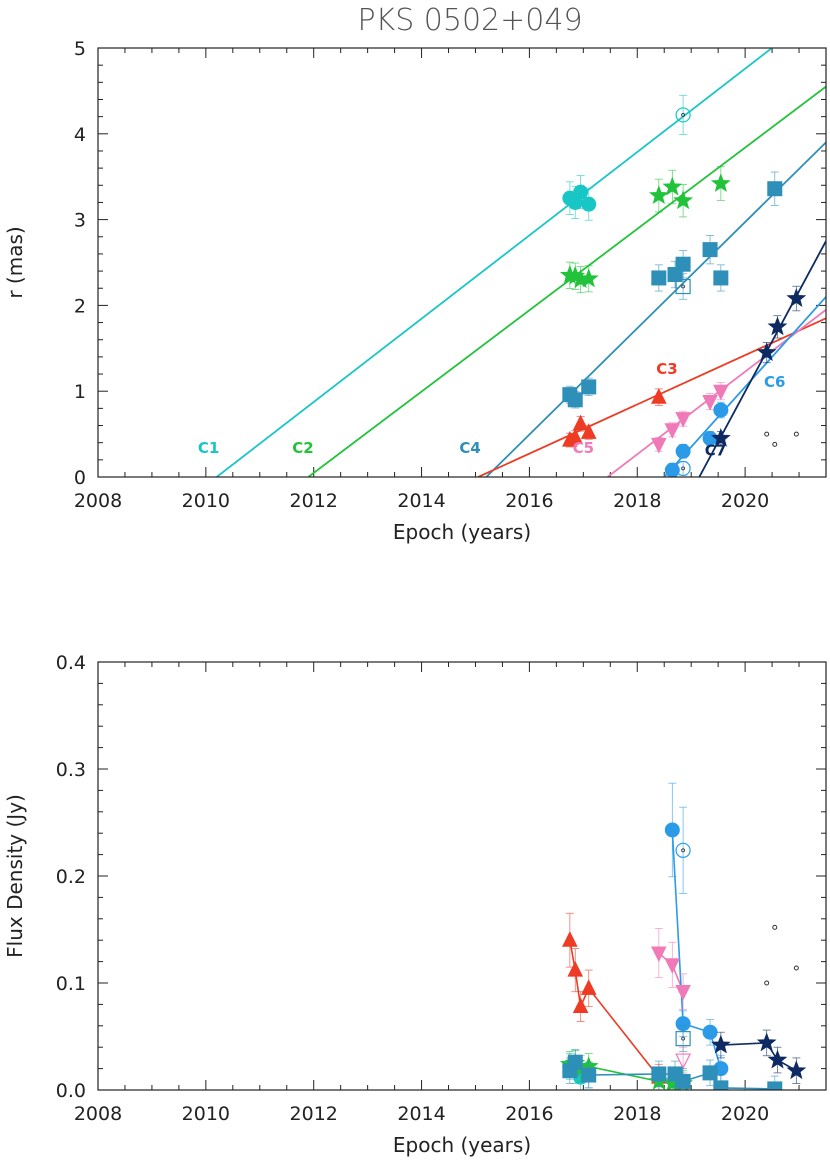 Image resolution: width=830 pixels, height=1168 pixels. I want to click on component-label-c6: C6, so click(774, 382).